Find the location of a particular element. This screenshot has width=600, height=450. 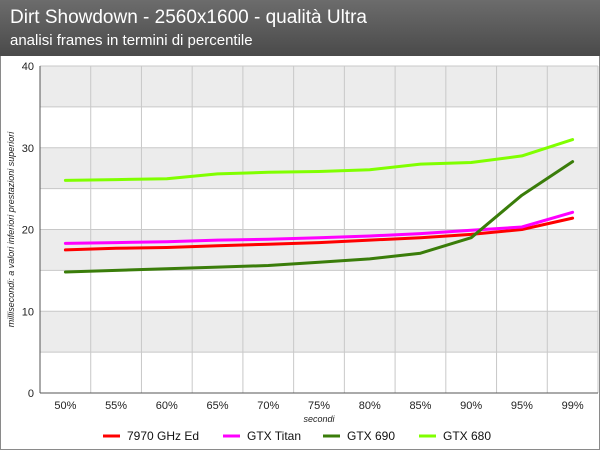

legend-label: GTX 680 is located at coordinates (467, 436).